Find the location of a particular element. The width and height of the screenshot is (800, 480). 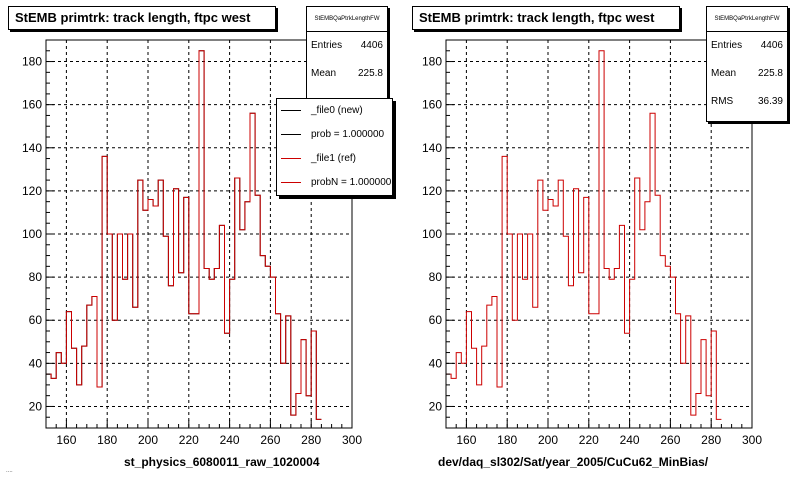

legend-entry-file1: _file1 (ref) is located at coordinates (334, 159).